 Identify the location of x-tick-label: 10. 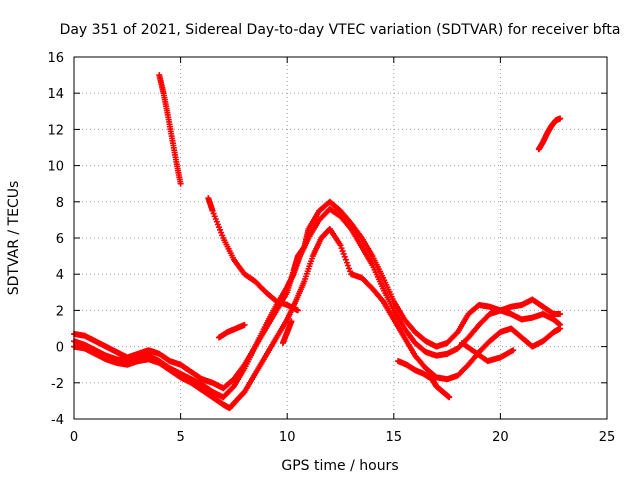
(287, 437).